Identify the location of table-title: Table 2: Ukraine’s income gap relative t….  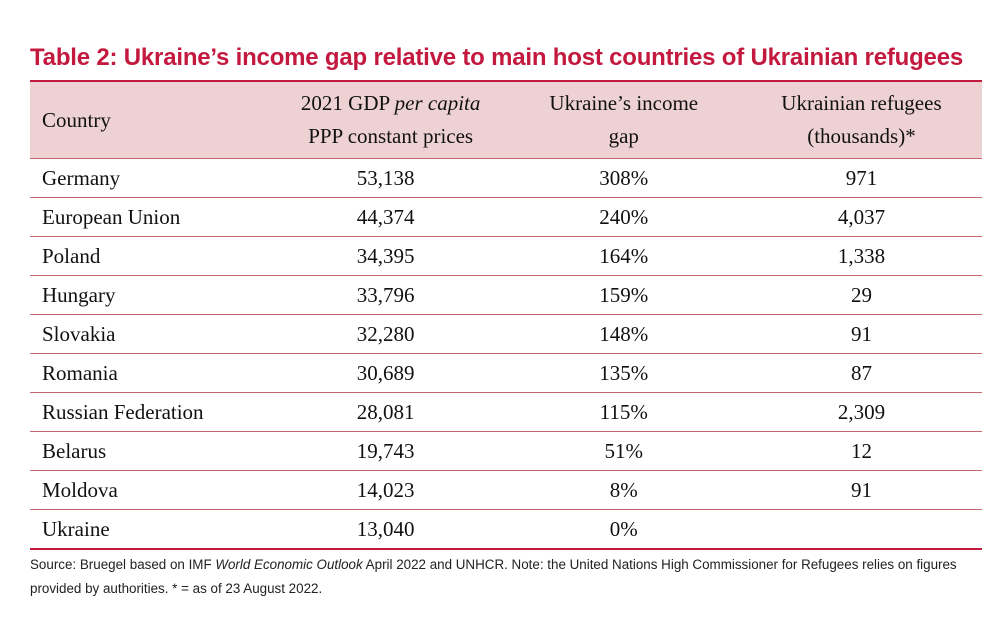
(496, 57).